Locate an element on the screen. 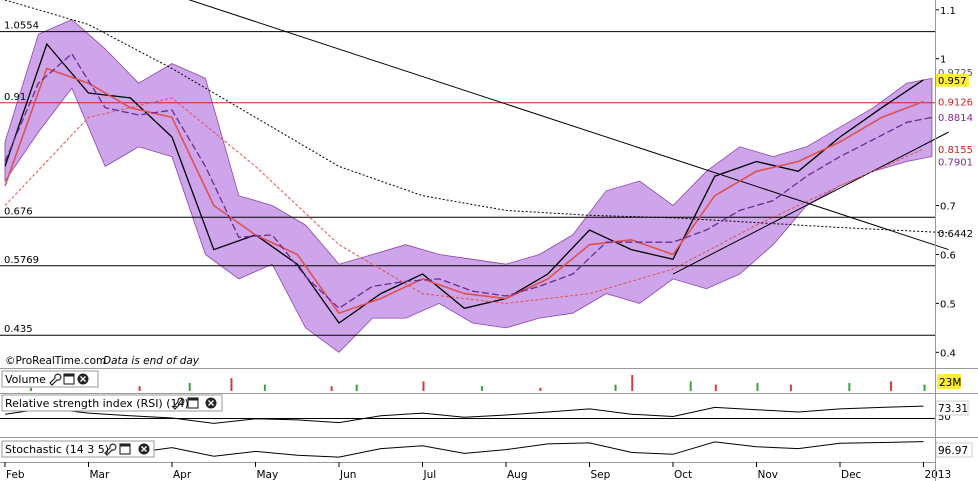  value-badge is located at coordinates (952, 80).